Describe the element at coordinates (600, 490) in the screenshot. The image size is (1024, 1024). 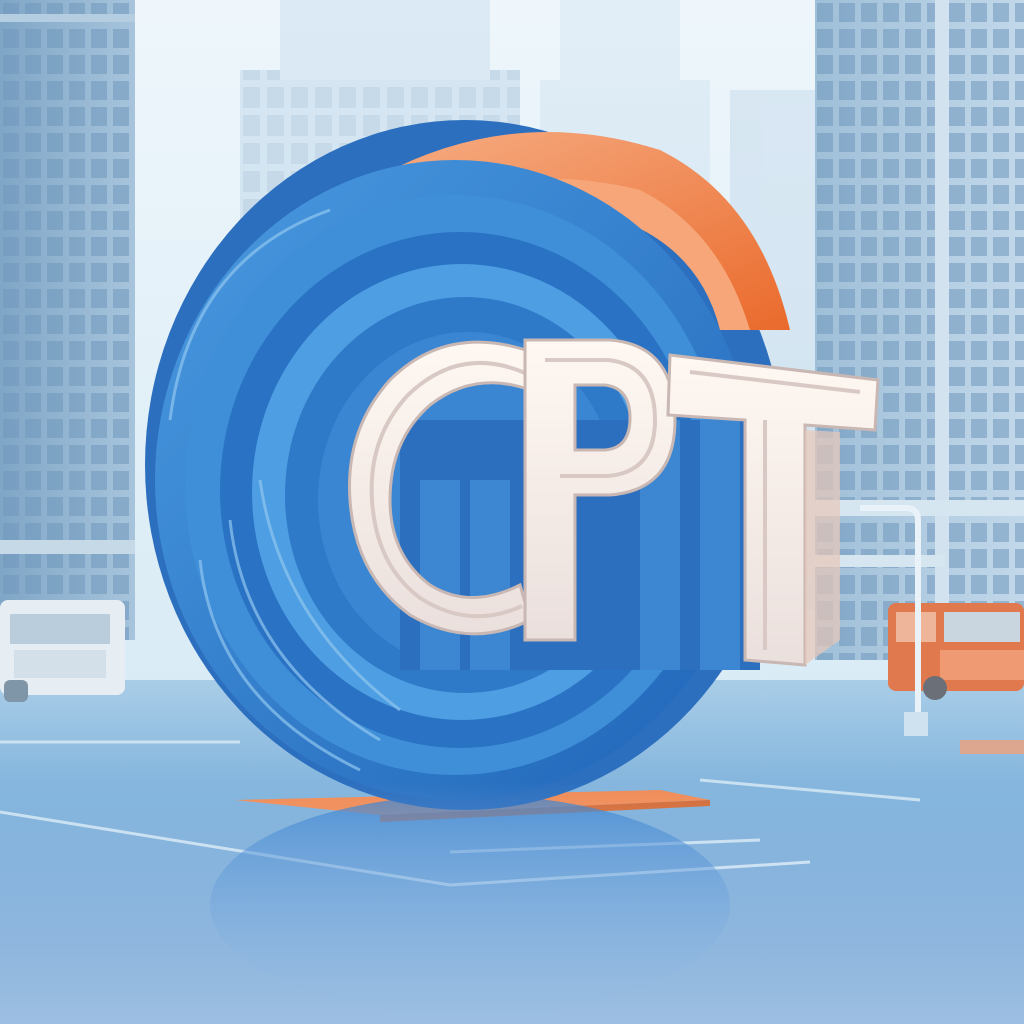
I see `letter-p` at that location.